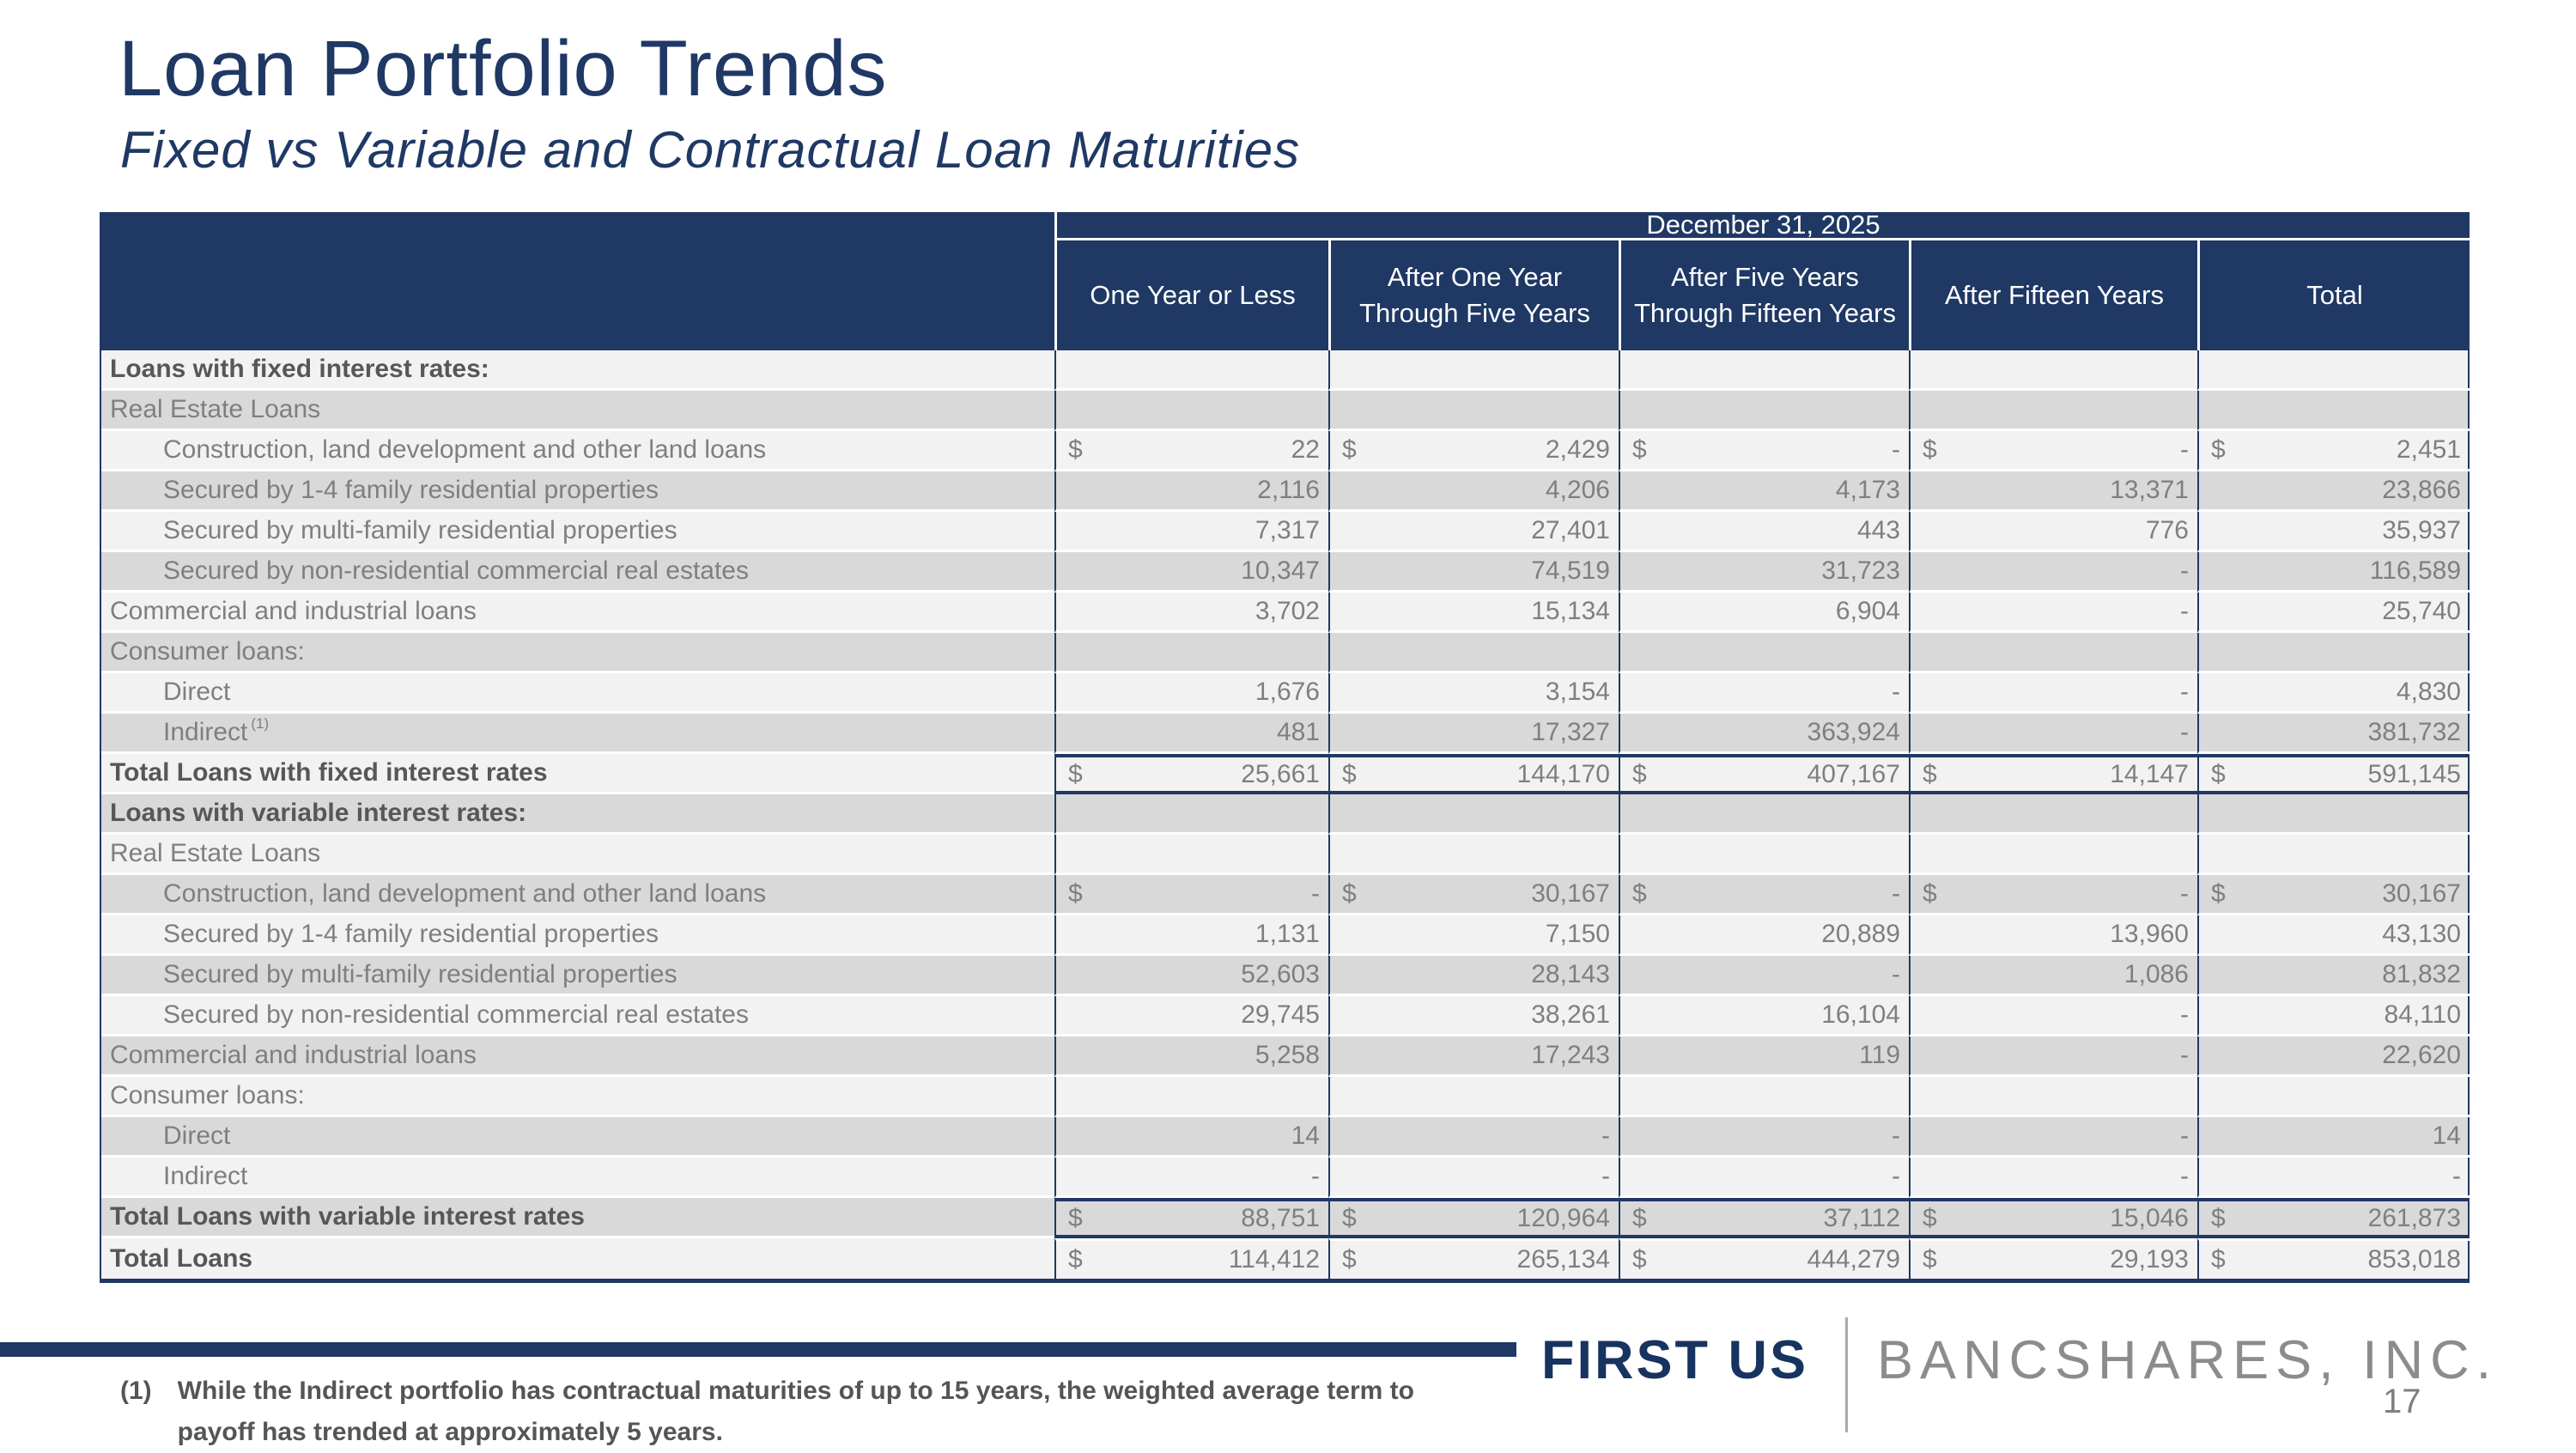 This screenshot has width=2576, height=1453. Describe the element at coordinates (1764, 532) in the screenshot. I see `value-cell: 443` at that location.